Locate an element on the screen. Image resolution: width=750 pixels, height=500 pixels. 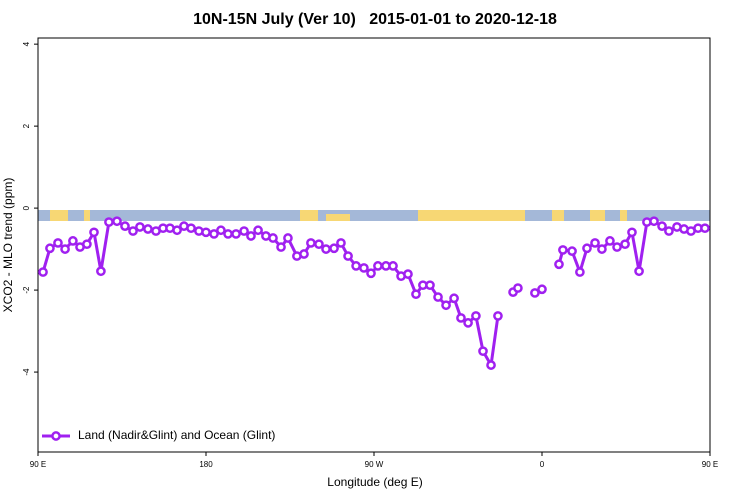
x-tick-label: 180 is located at coordinates (206, 464).